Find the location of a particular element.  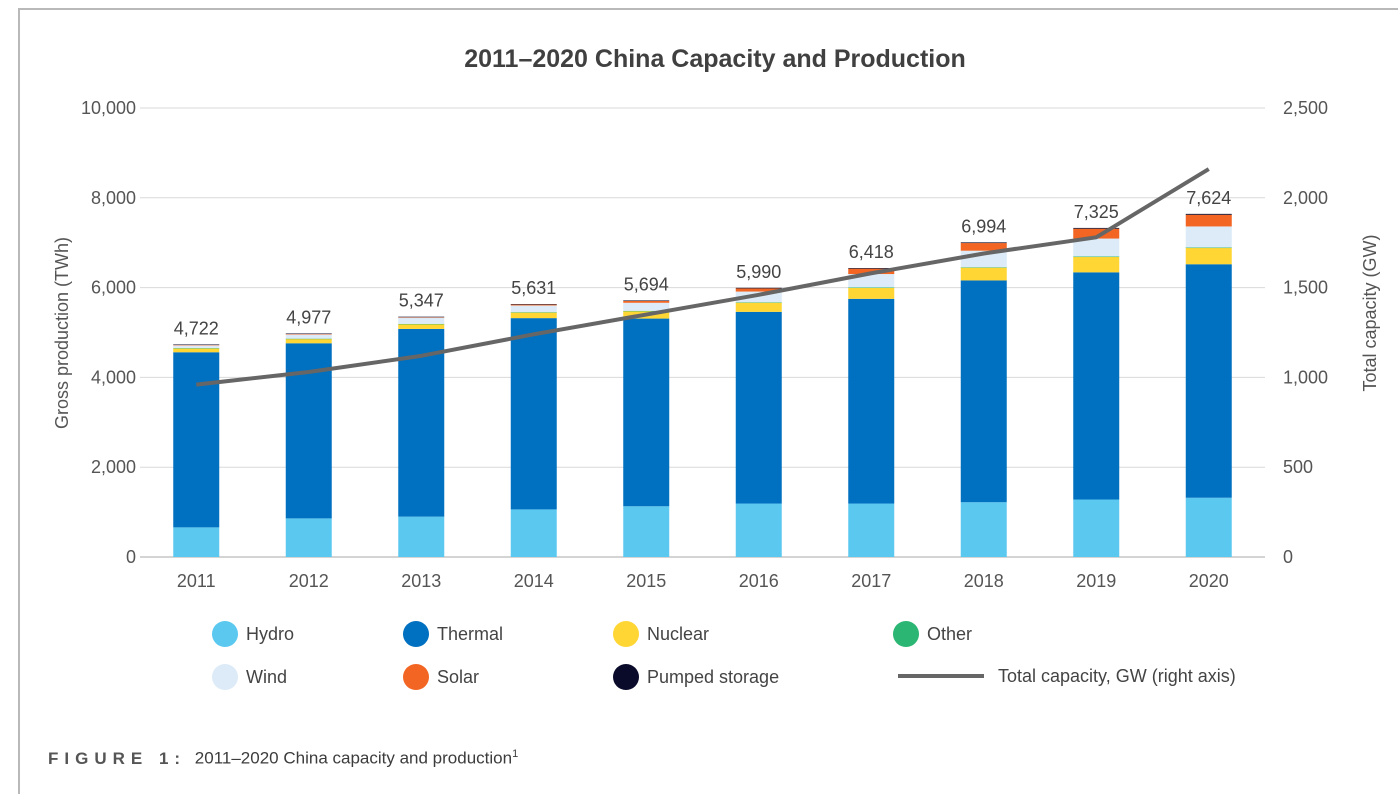

legend-label: Total capacity, GW (right axis) is located at coordinates (1117, 676).